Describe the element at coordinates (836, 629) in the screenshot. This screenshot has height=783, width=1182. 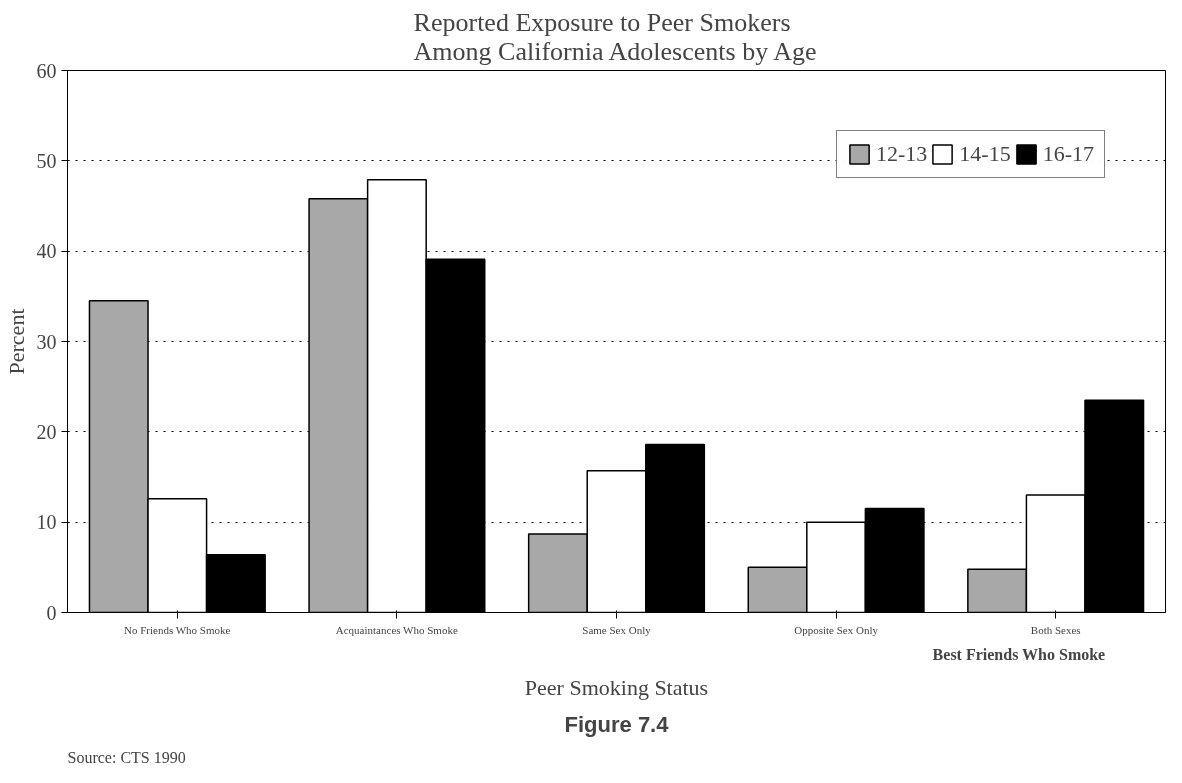
I see `x-tick-label: Opposite Sex Only` at that location.